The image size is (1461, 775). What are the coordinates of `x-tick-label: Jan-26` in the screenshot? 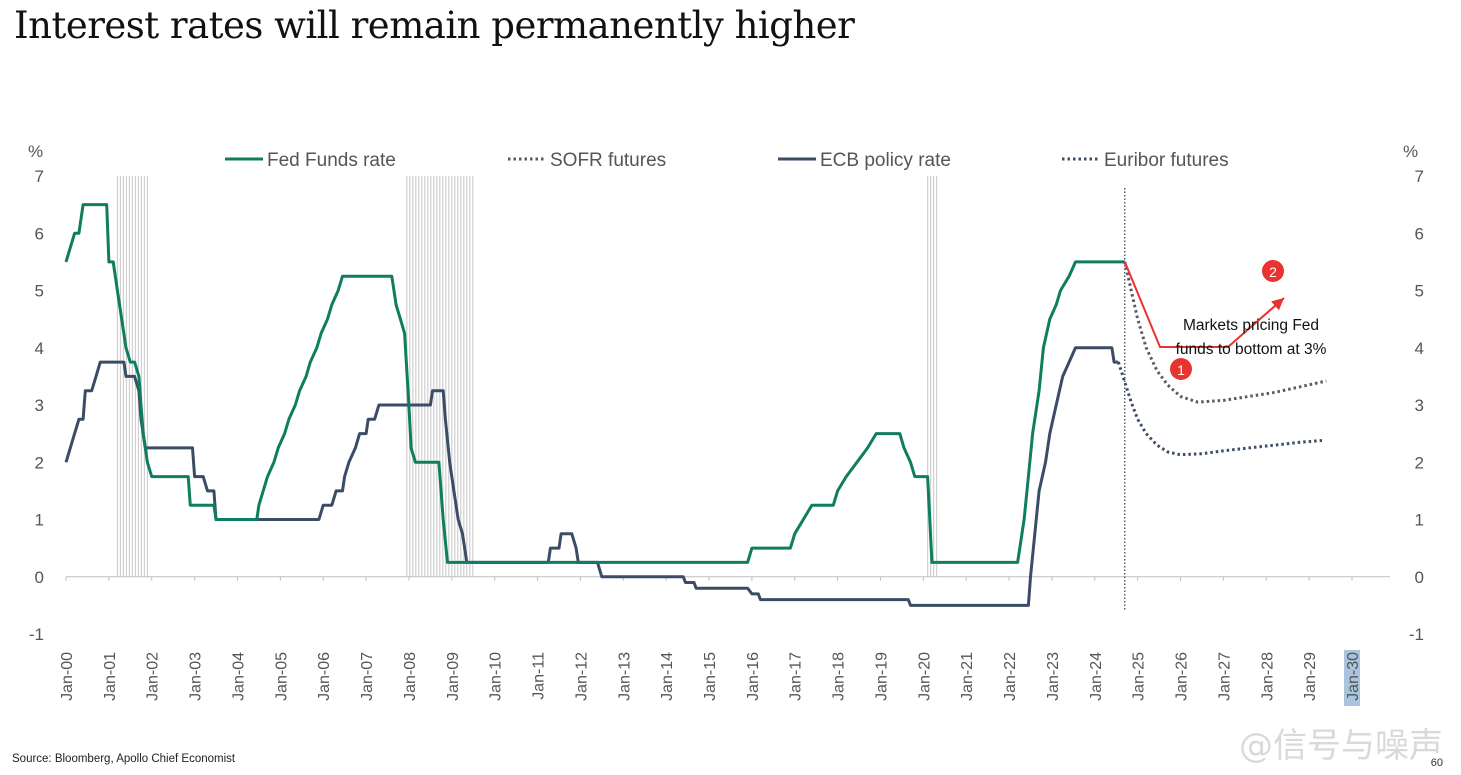 It's located at (1182, 676).